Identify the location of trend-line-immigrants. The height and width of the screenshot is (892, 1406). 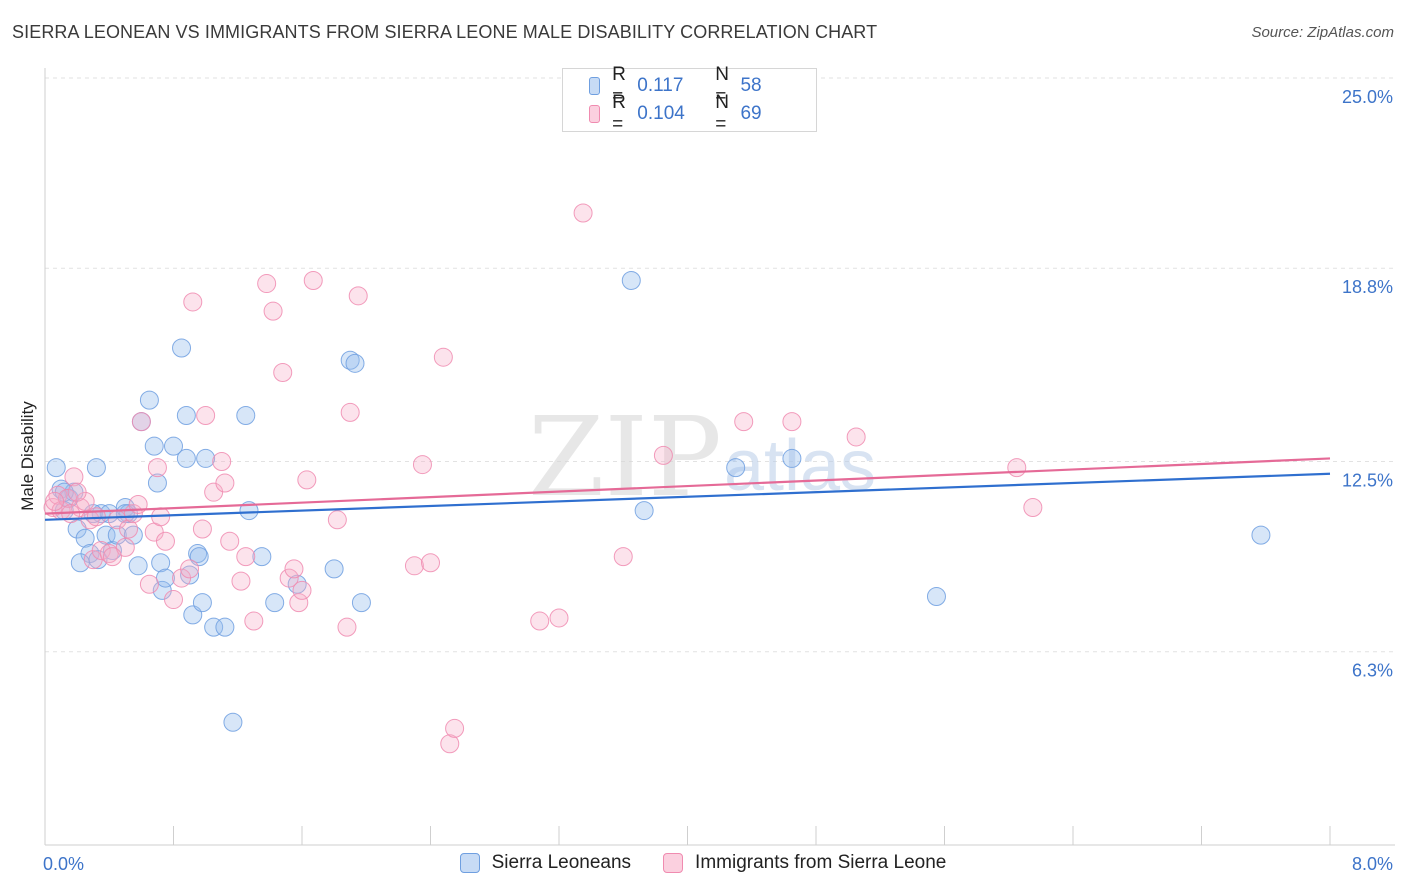
(687, 486).